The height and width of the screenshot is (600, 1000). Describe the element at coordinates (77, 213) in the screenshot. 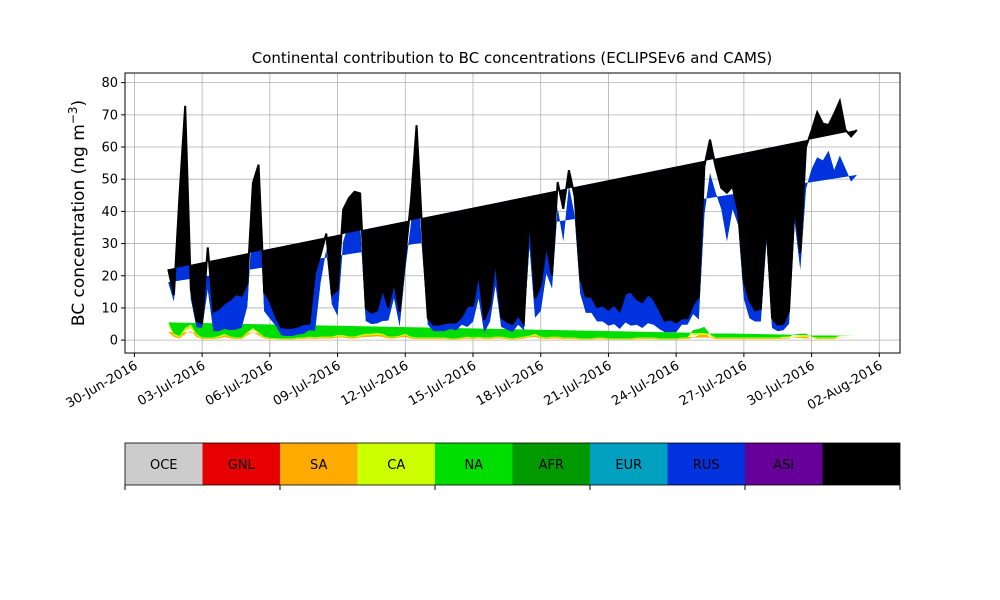

I see `y-axis-label: BC concentration (ng m−3)` at that location.